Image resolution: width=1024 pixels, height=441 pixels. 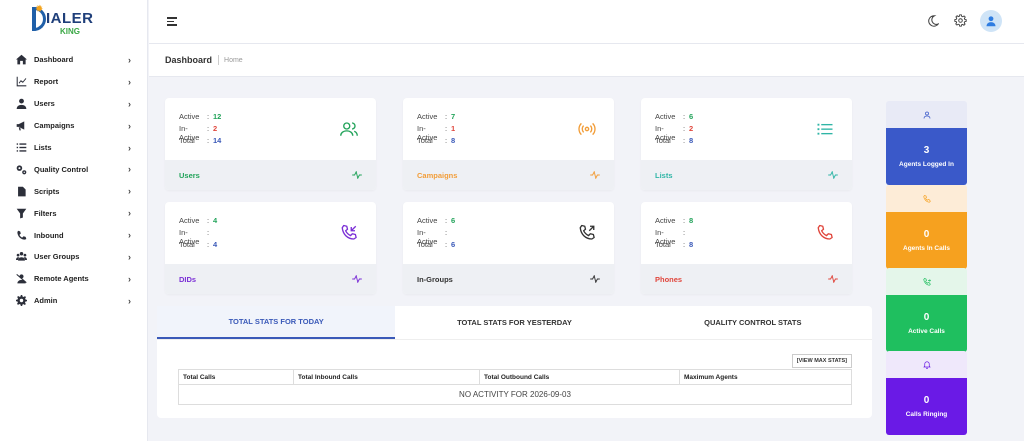 I want to click on sidebar-item-campaigns: Campaigns ›, so click(x=73, y=126).